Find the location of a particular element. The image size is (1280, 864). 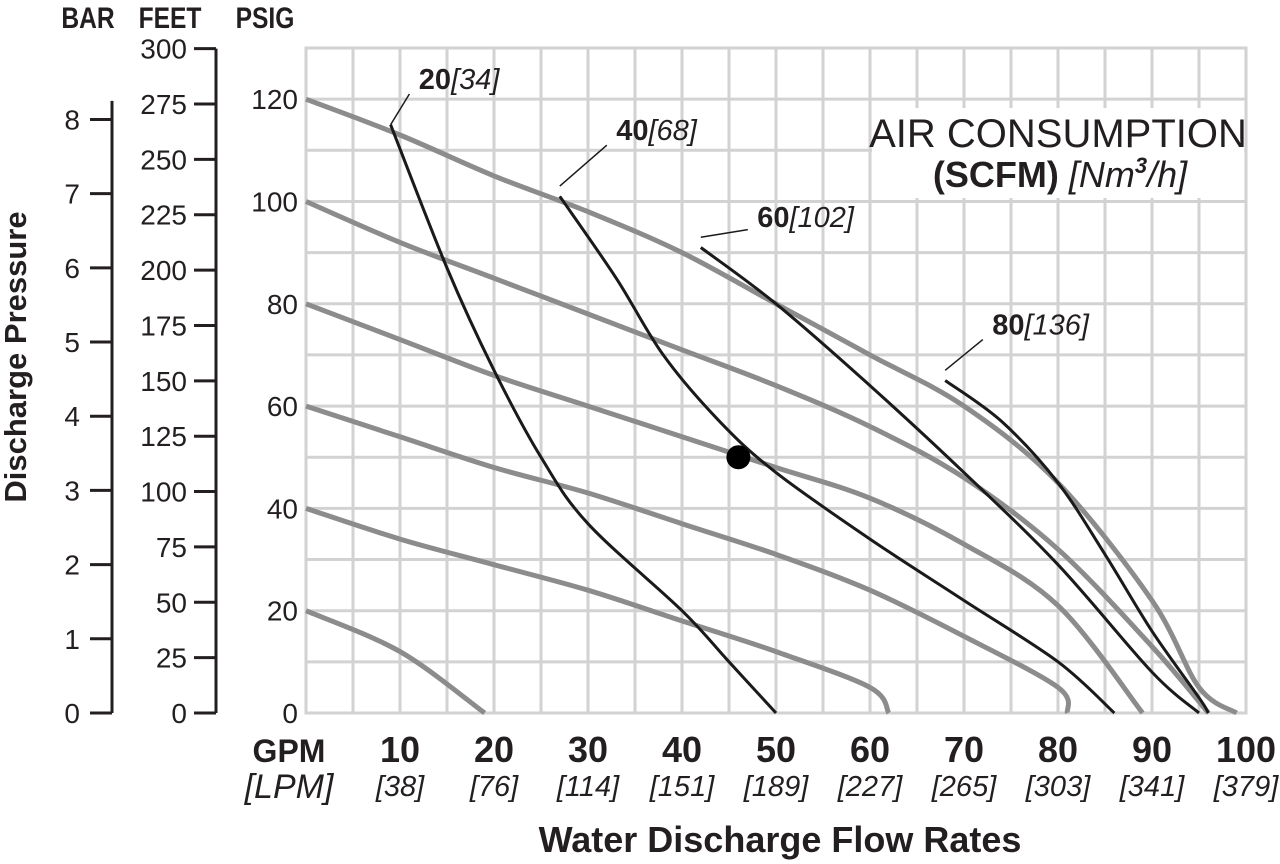

x-tick-label-lpm: [114] is located at coordinates (588, 787).